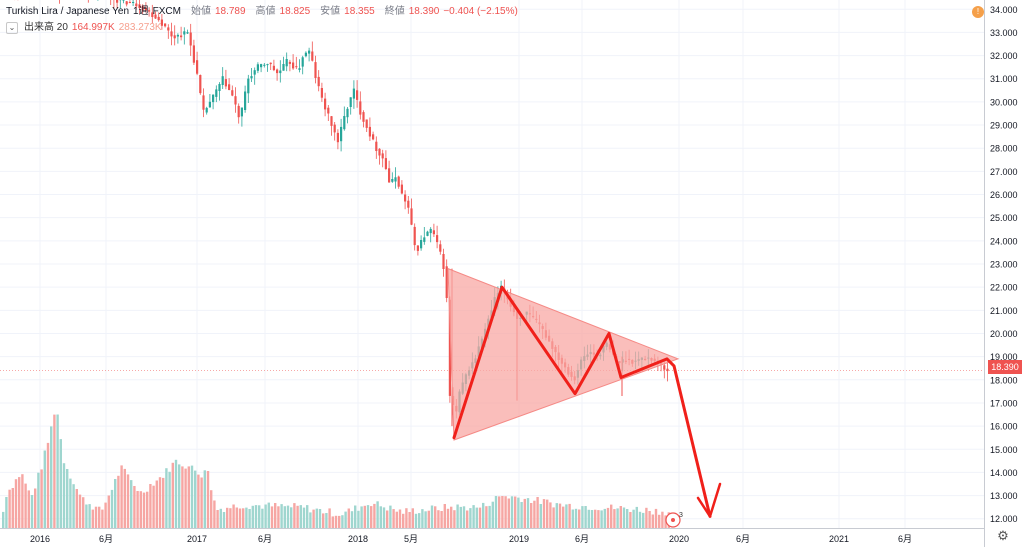  Describe the element at coordinates (12, 28) in the screenshot. I see `chevron-down-icon: ⌄` at that location.